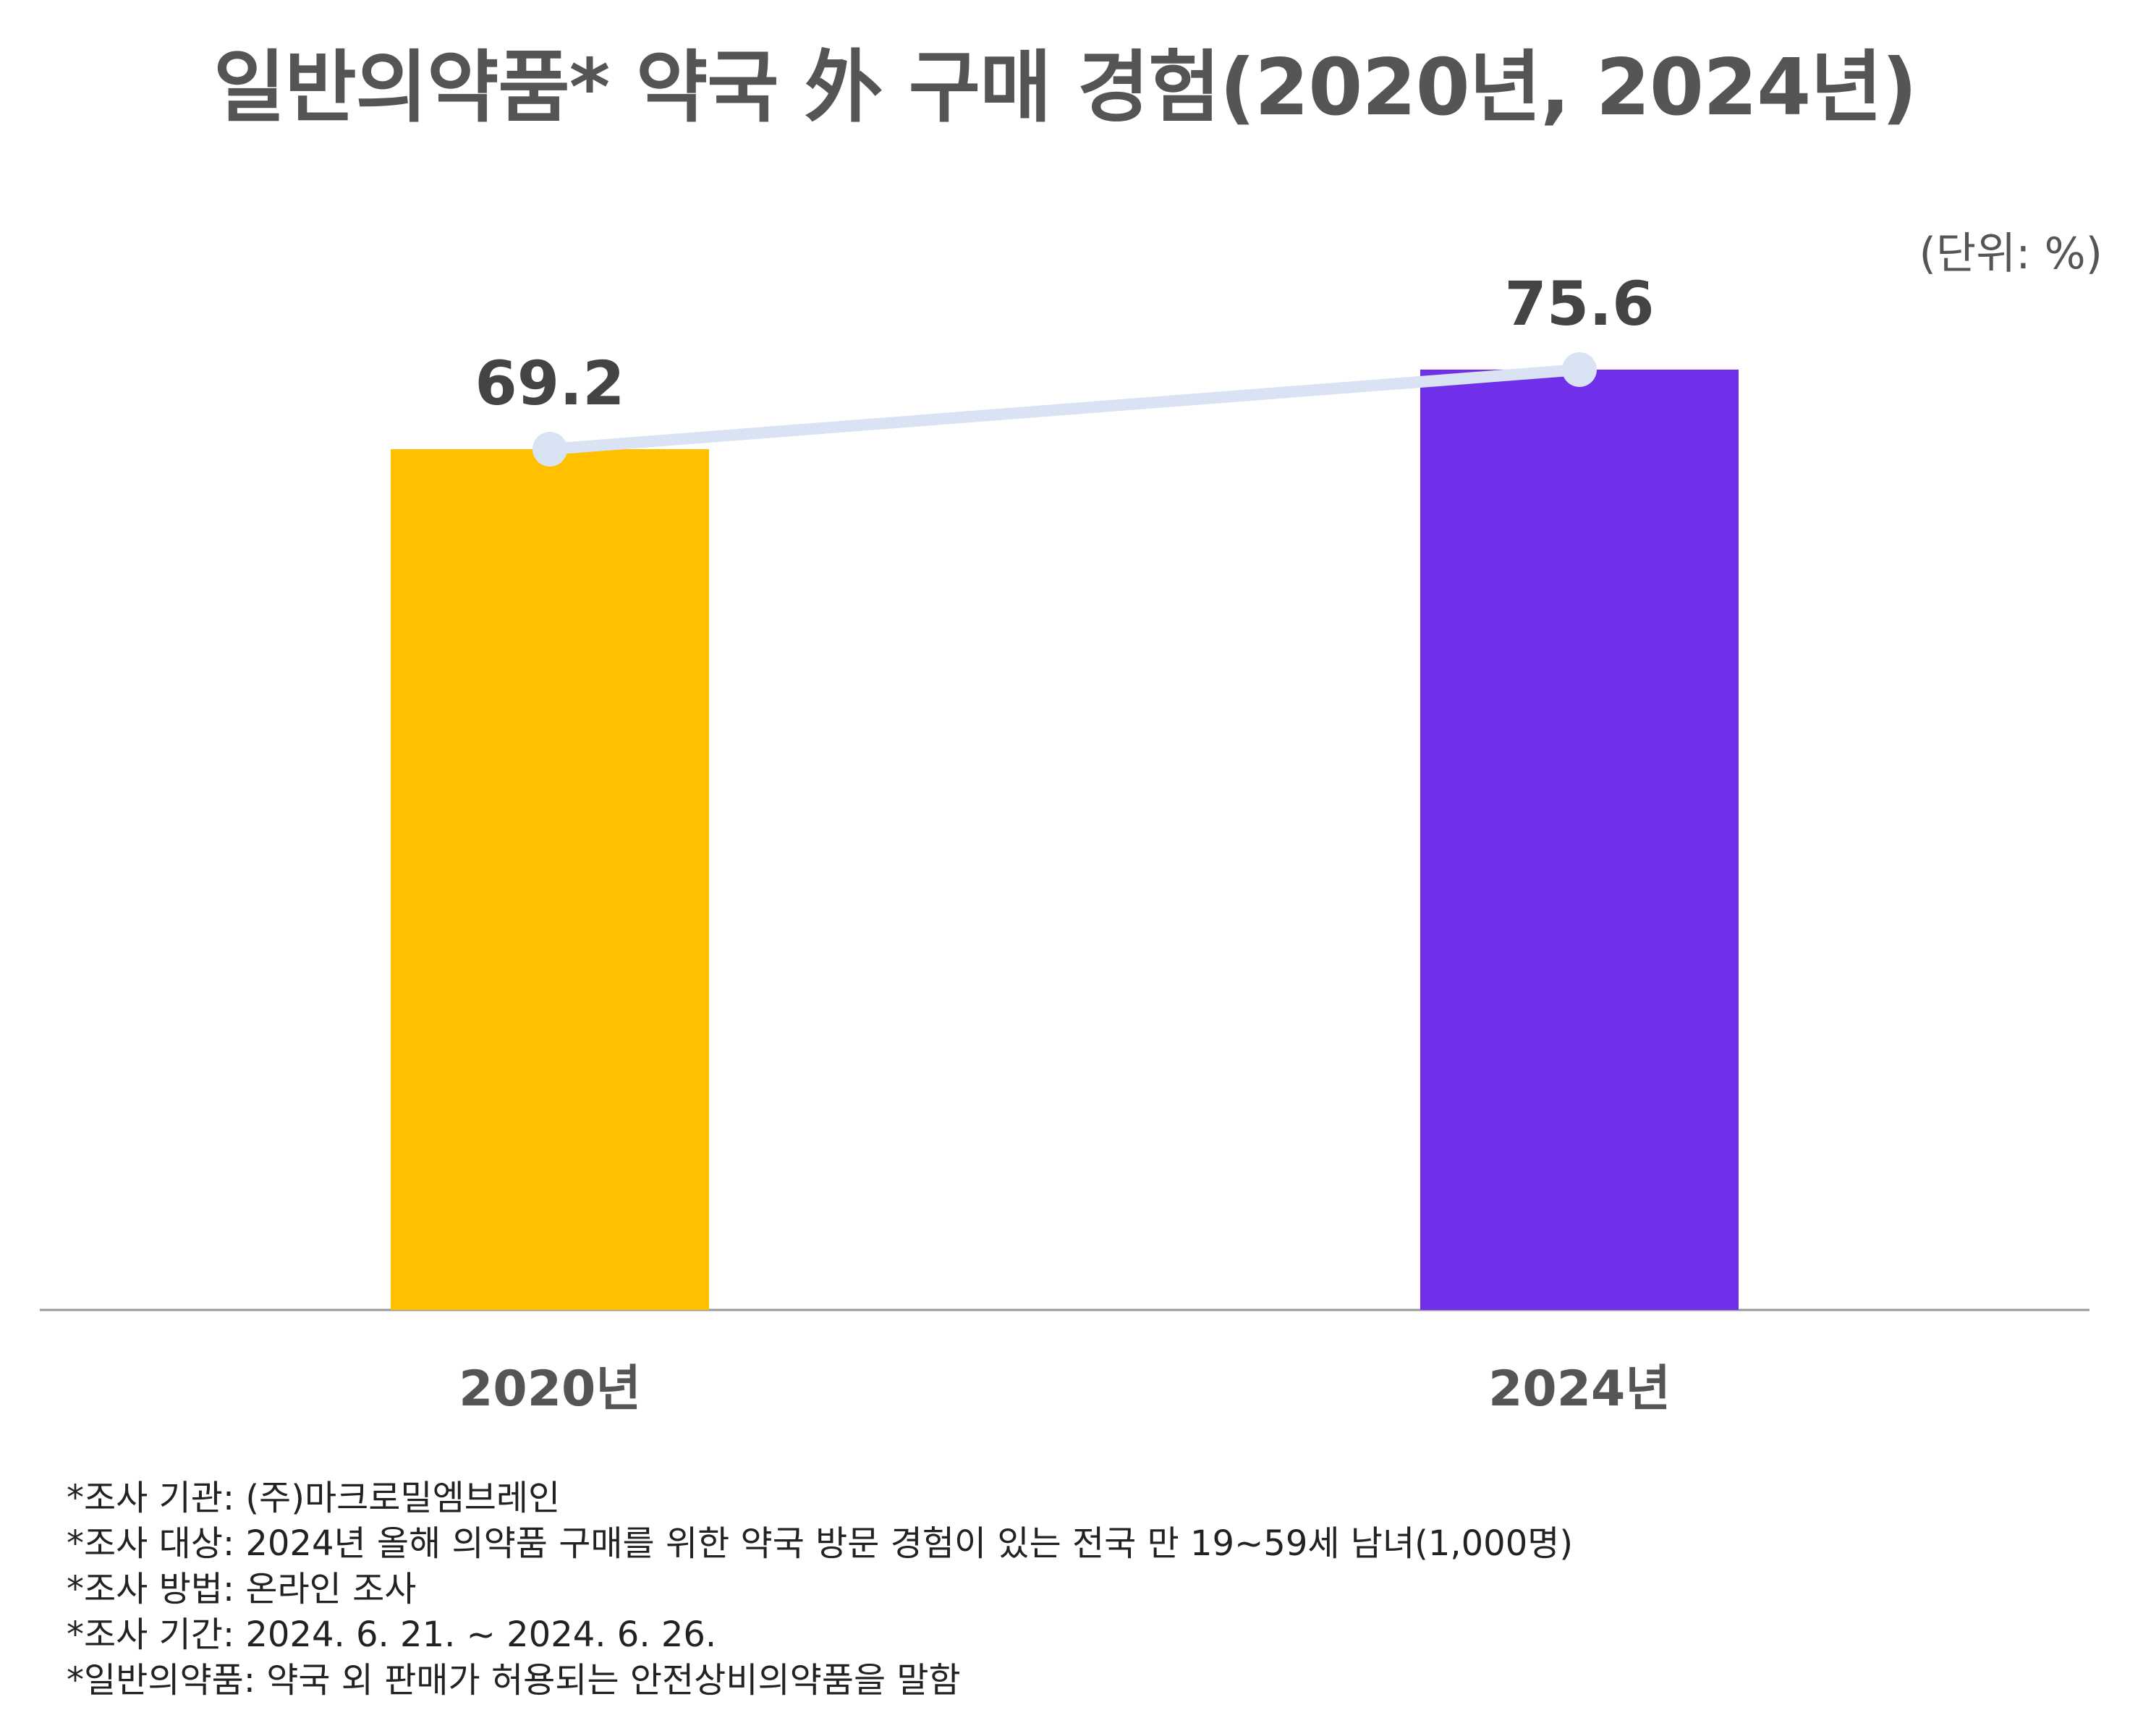  I want to click on value-label-1: 75.6, so click(1579, 304).